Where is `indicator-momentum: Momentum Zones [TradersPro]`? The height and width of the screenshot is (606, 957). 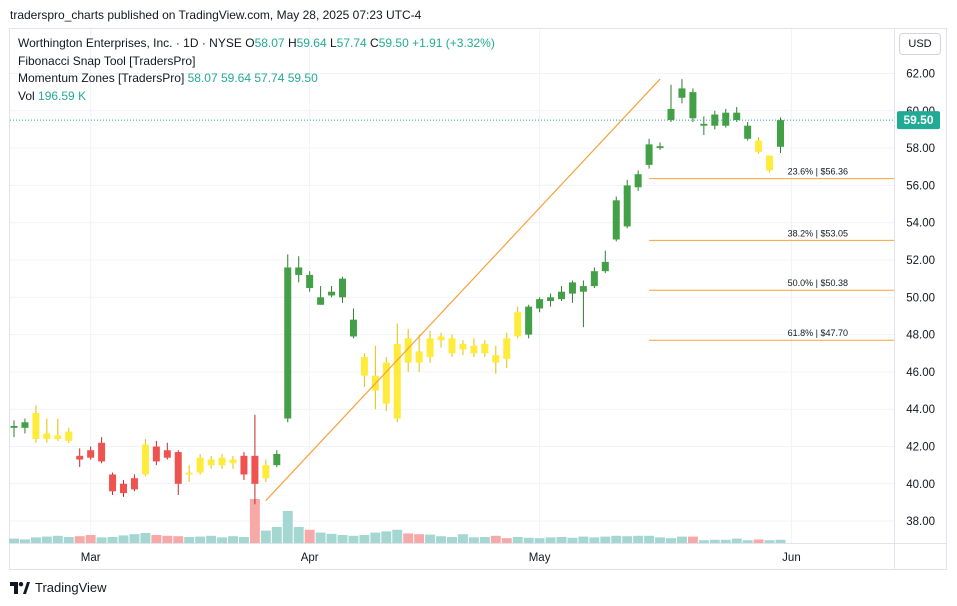 indicator-momentum: Momentum Zones [TradersPro] is located at coordinates (101, 78).